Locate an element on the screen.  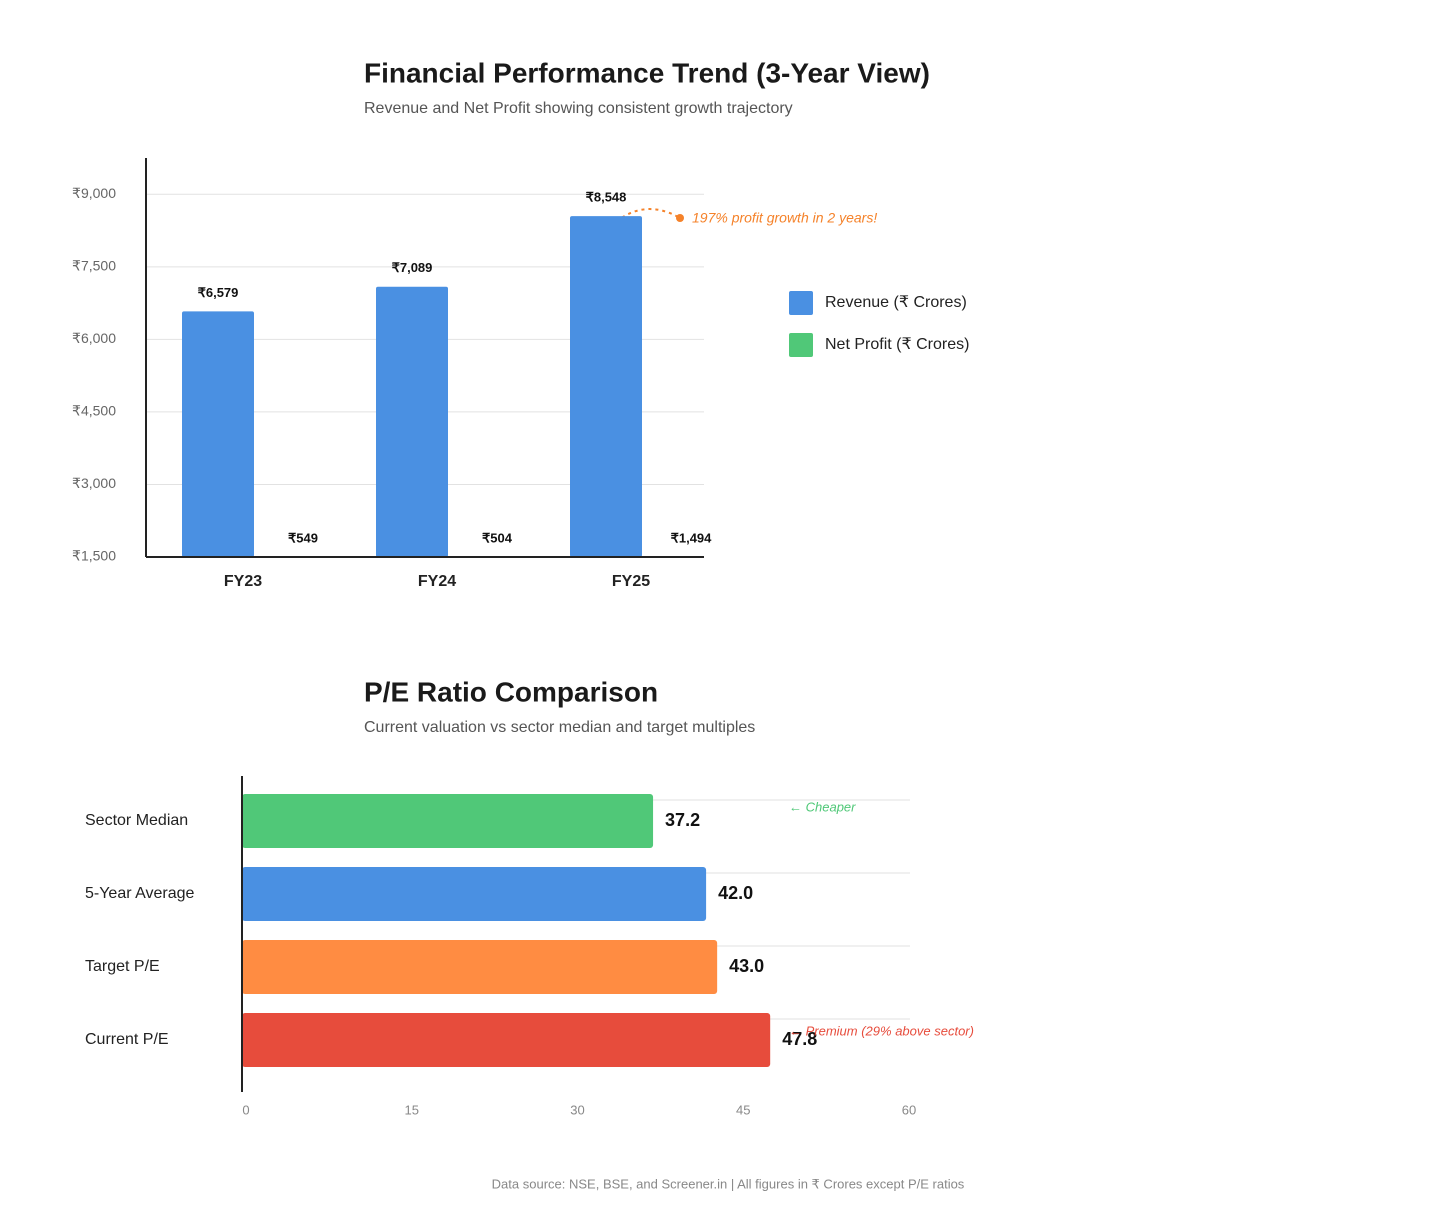
value-label: 47.8 is located at coordinates (799, 1039).